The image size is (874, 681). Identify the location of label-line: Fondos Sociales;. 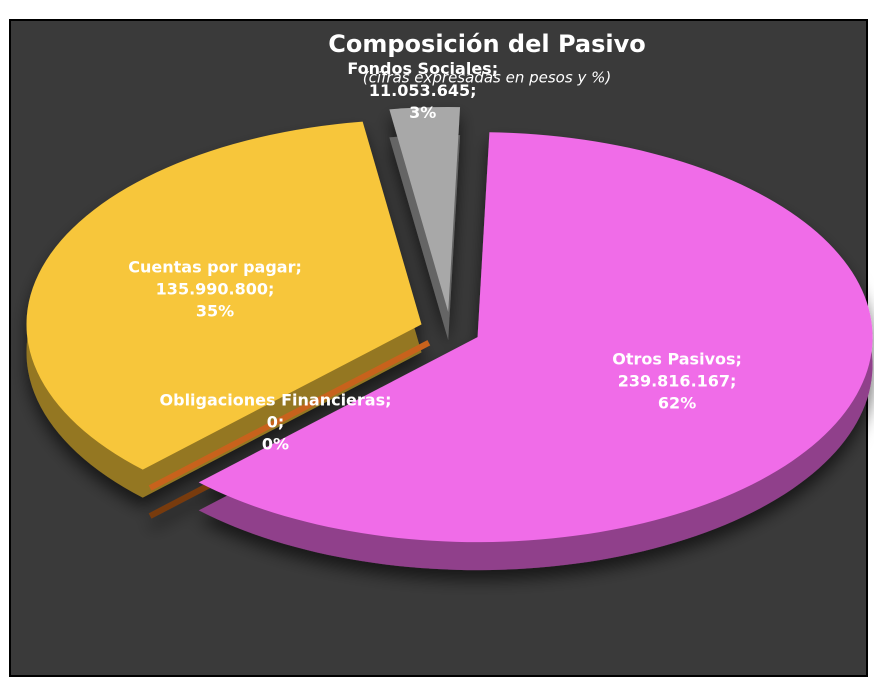
(422, 68).